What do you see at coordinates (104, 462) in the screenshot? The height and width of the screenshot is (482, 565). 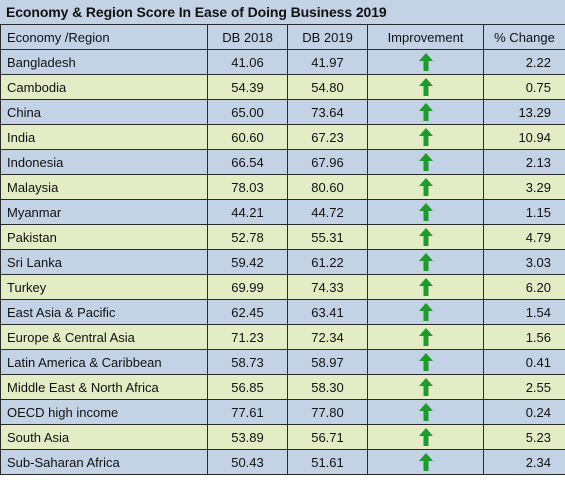 I see `economy-region-cell: Sub-Saharan Africa` at bounding box center [104, 462].